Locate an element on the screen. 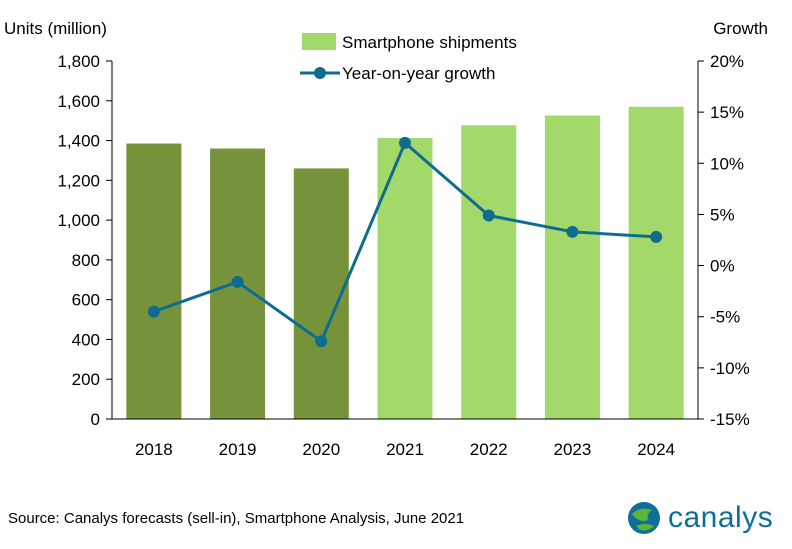 The image size is (792, 549). logo-text: canalys is located at coordinates (721, 517).